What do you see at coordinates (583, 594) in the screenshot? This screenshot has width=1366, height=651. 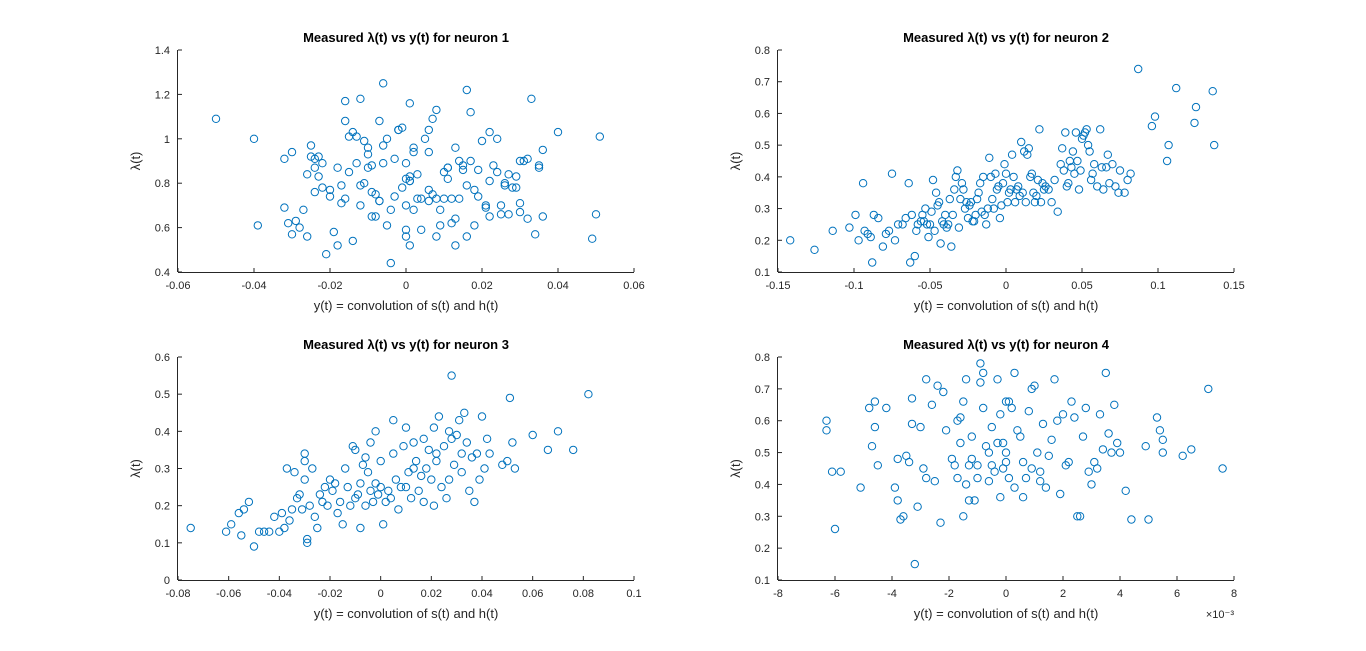 I see `x-tick-label: 0.08` at bounding box center [583, 594].